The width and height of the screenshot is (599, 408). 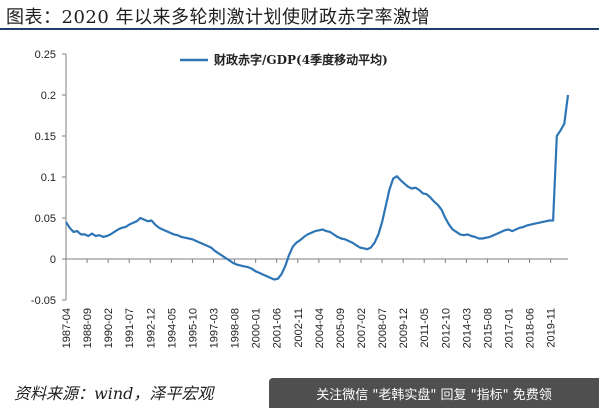 I want to click on x-tick-label: 2015-08, so click(x=488, y=328).